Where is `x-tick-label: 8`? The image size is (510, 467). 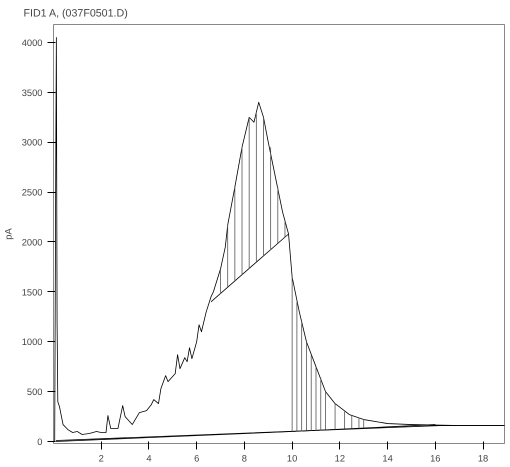
x-tick-label: 8 is located at coordinates (245, 459).